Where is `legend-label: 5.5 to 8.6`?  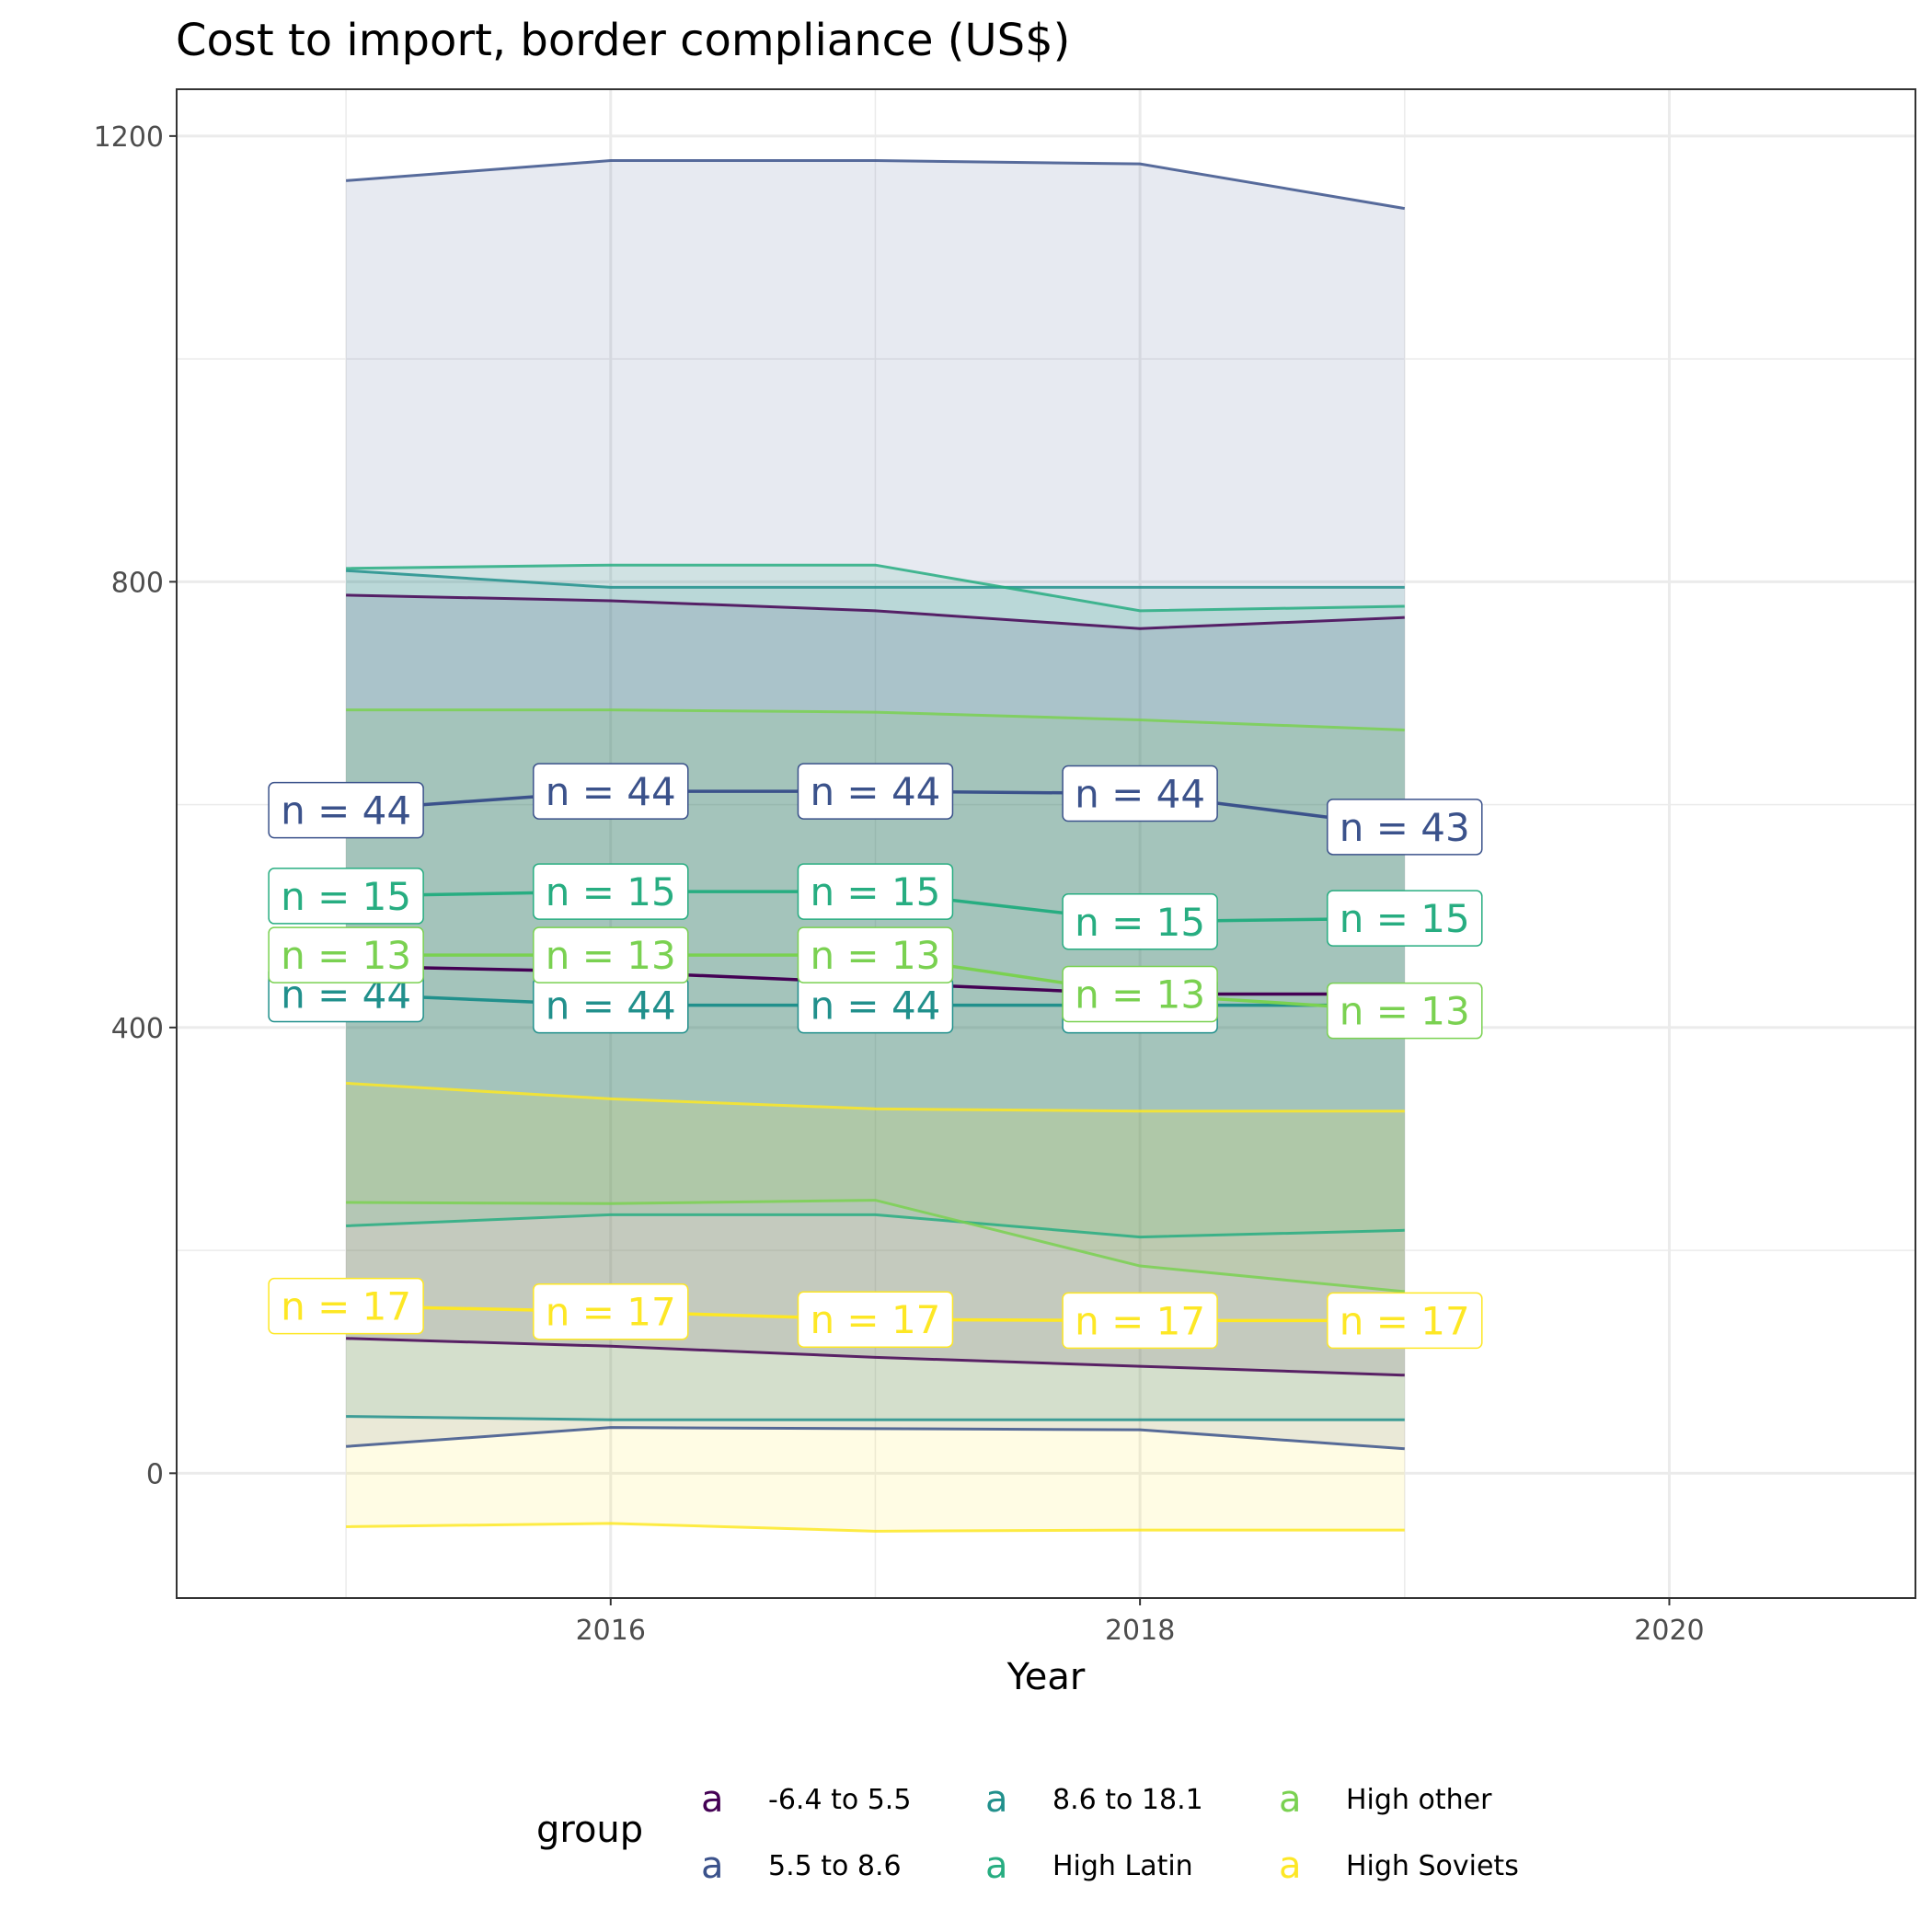
legend-label: 5.5 to 8.6 is located at coordinates (835, 1866).